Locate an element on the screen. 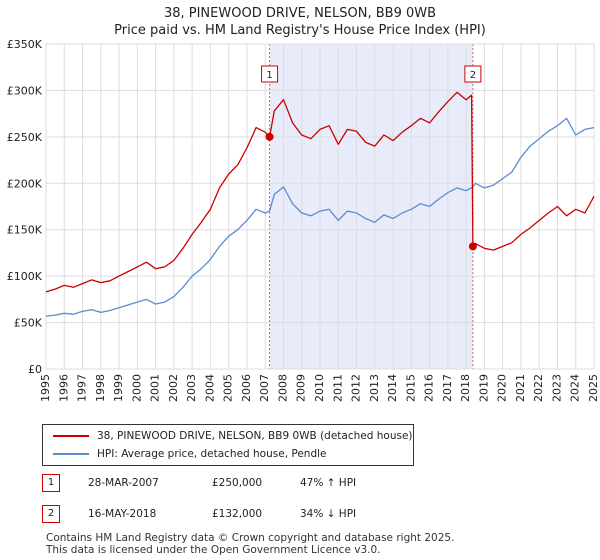  x-tick-label: 2015 is located at coordinates (410, 388).